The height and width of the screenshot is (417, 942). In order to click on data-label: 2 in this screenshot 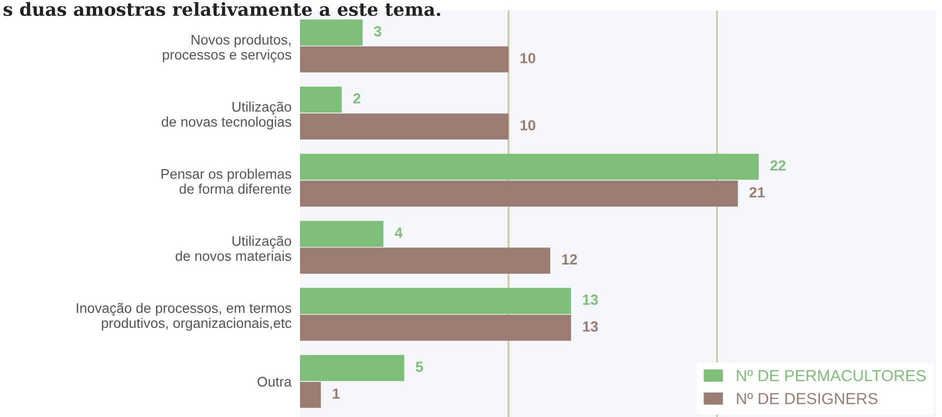, I will do `click(356, 98)`.